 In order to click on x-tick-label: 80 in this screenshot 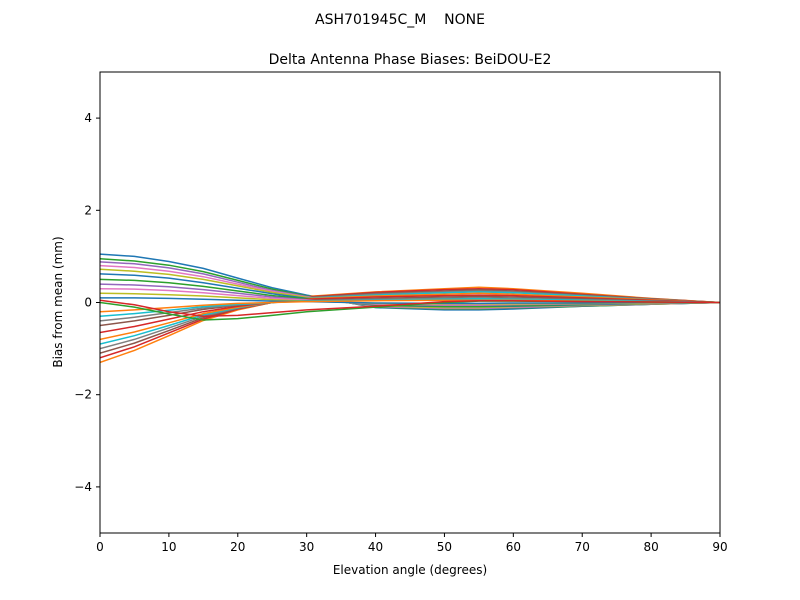, I will do `click(650, 547)`.